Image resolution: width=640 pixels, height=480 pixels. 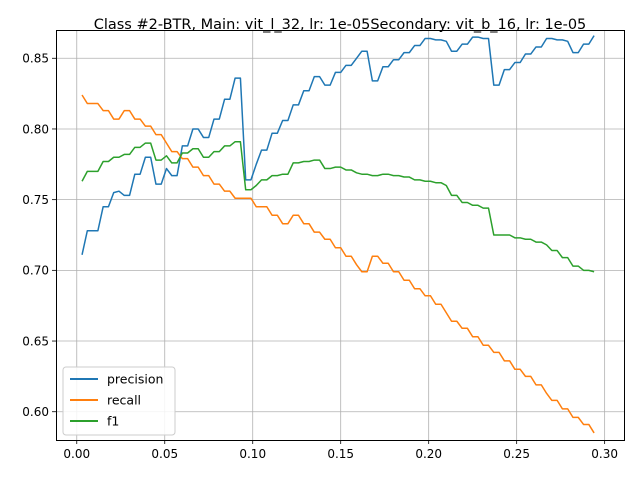 I want to click on x-tick-label: 0.10, so click(x=252, y=454).